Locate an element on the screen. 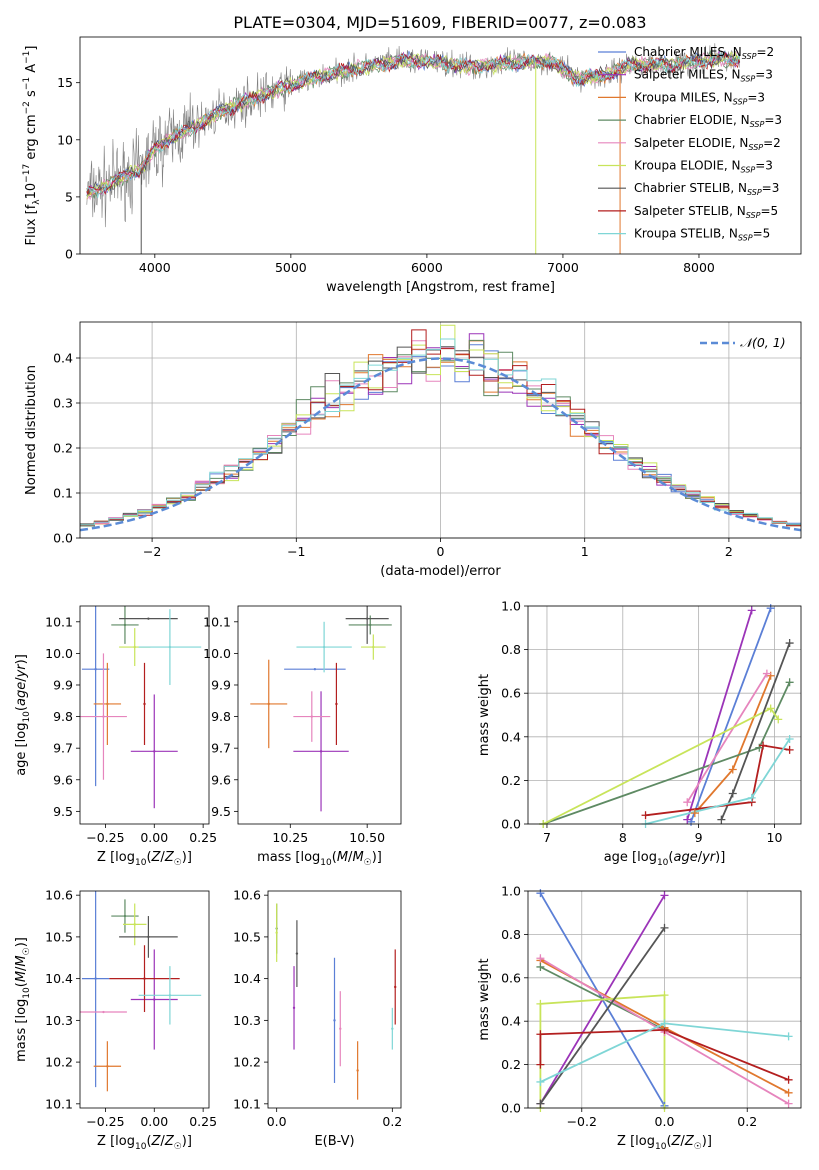  y-axis-label-part: age [log is located at coordinates (21, 749).